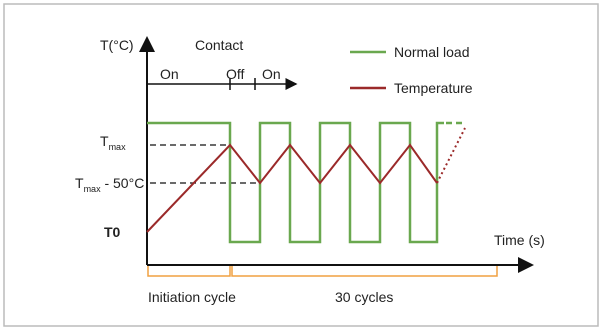  What do you see at coordinates (104, 141) in the screenshot?
I see `tmax-base: T` at bounding box center [104, 141].